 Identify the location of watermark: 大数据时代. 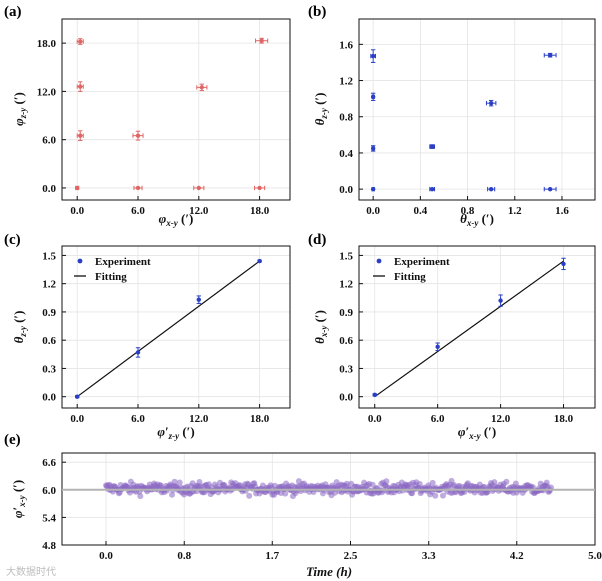
(31, 571).